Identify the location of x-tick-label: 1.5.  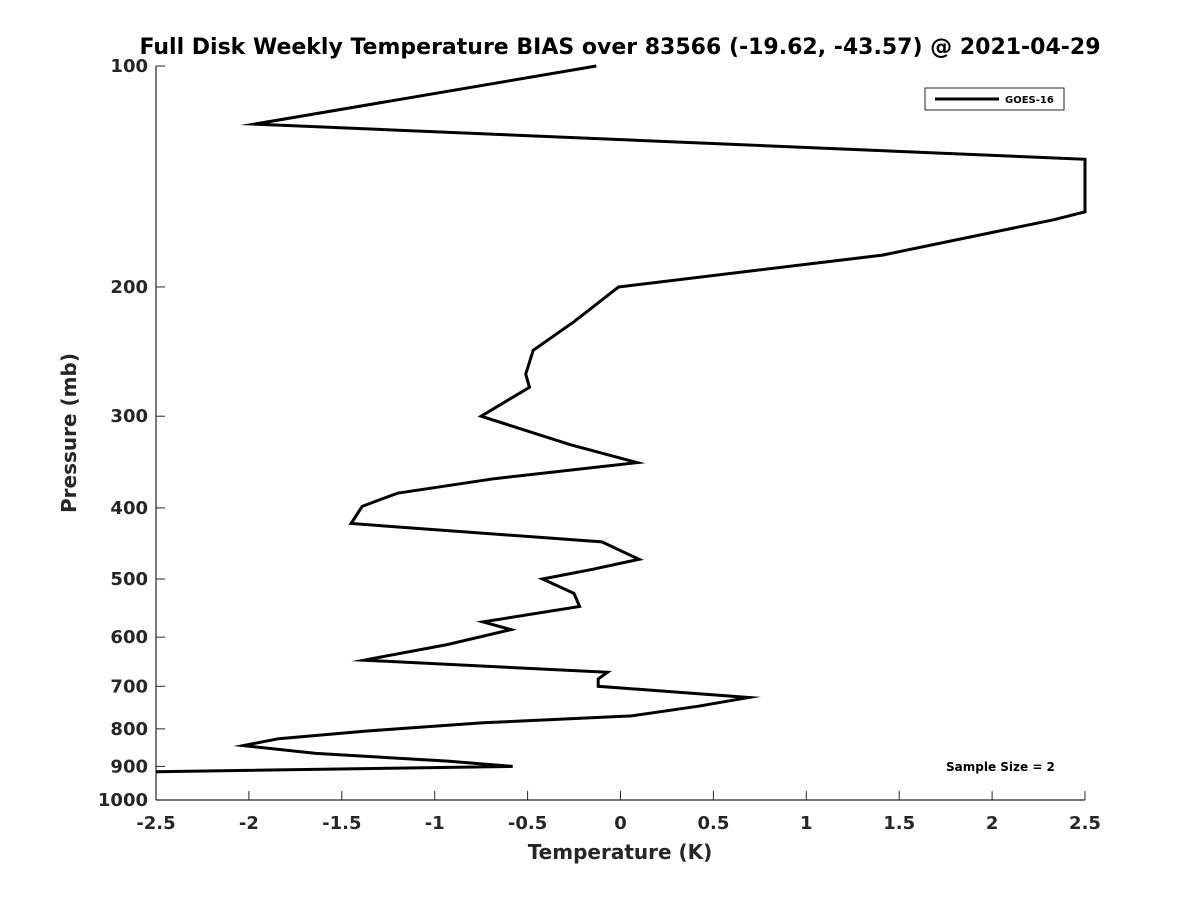
(899, 823).